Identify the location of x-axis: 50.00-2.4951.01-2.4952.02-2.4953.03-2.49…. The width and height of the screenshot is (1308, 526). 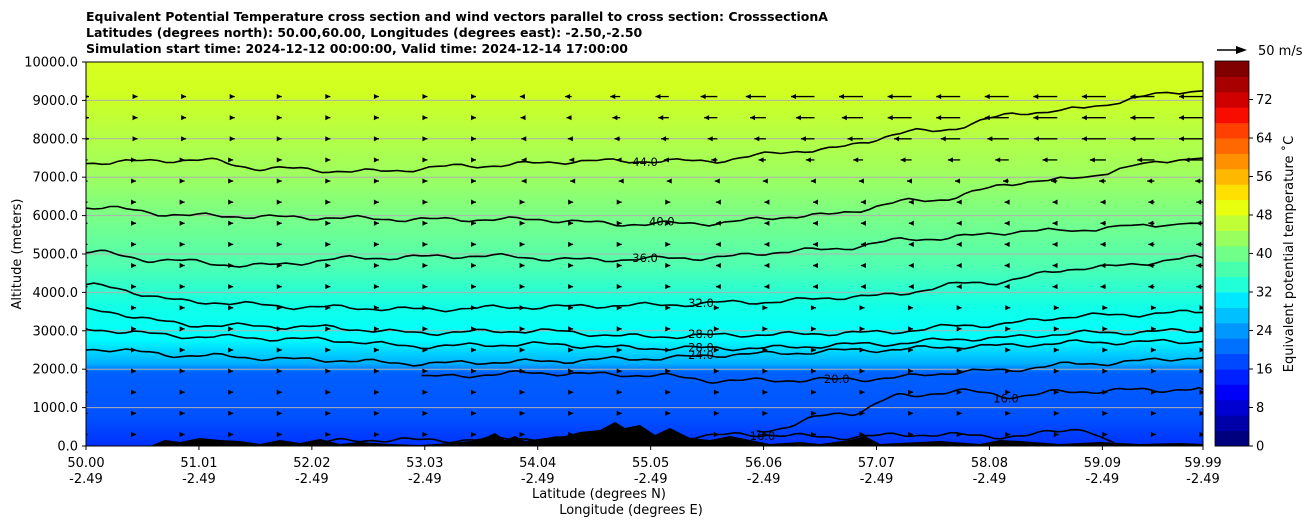
(644, 466).